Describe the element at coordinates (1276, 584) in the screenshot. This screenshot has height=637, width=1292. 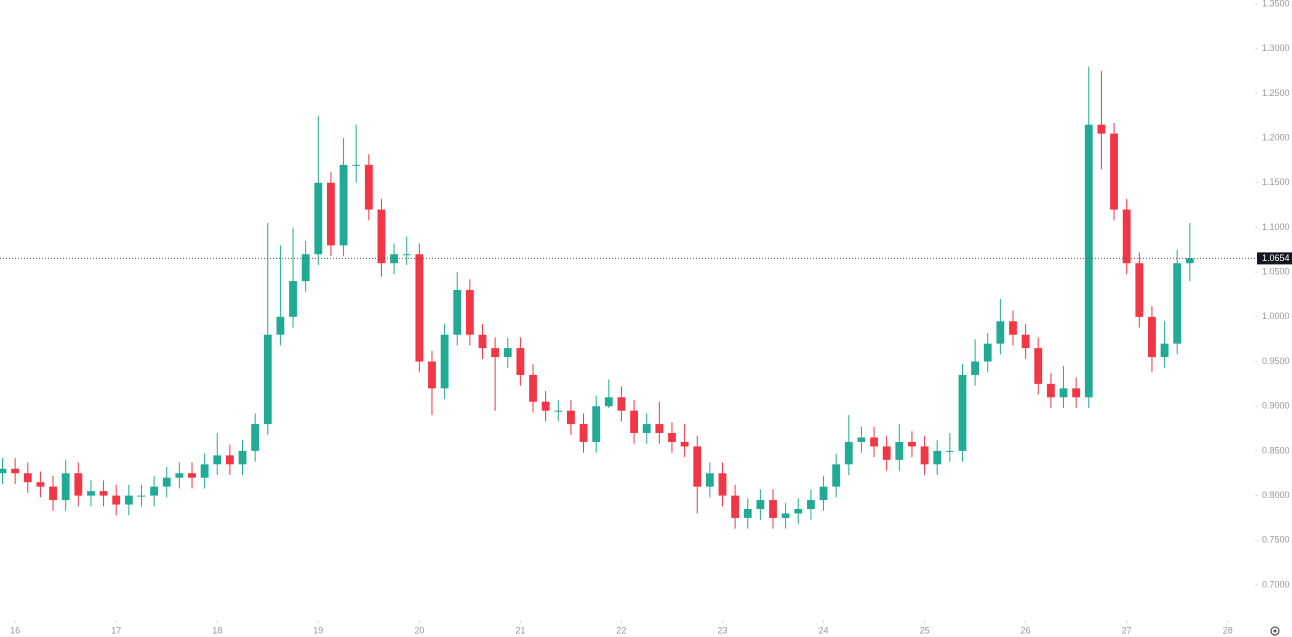
I see `y-tick-label: 0.7000` at that location.